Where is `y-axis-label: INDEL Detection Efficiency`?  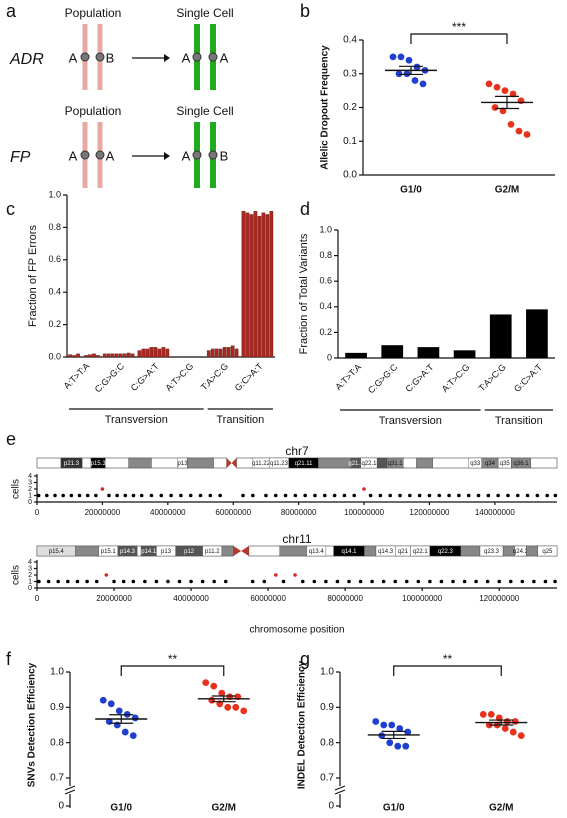
y-axis-label: INDEL Detection Efficiency is located at coordinates (302, 724).